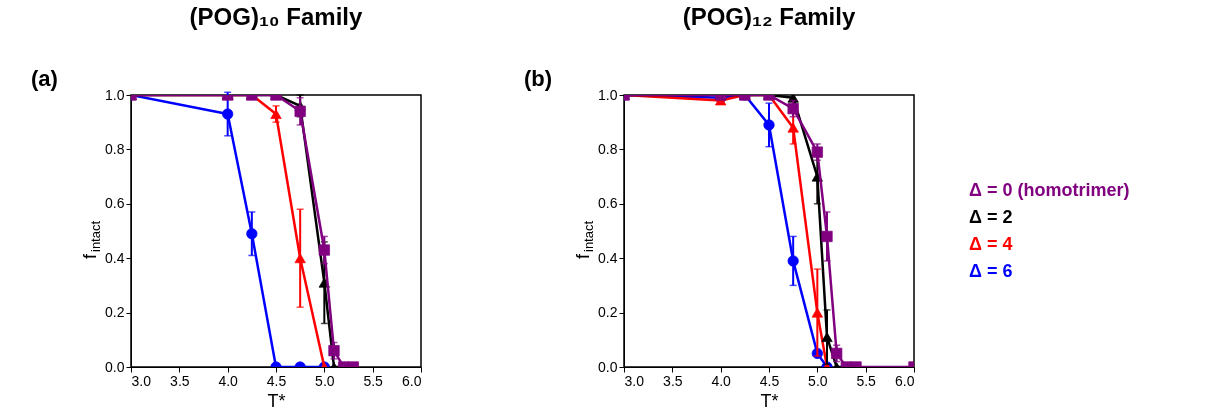  I want to click on chart-title: (POG)₁₀ Family, so click(276, 16).